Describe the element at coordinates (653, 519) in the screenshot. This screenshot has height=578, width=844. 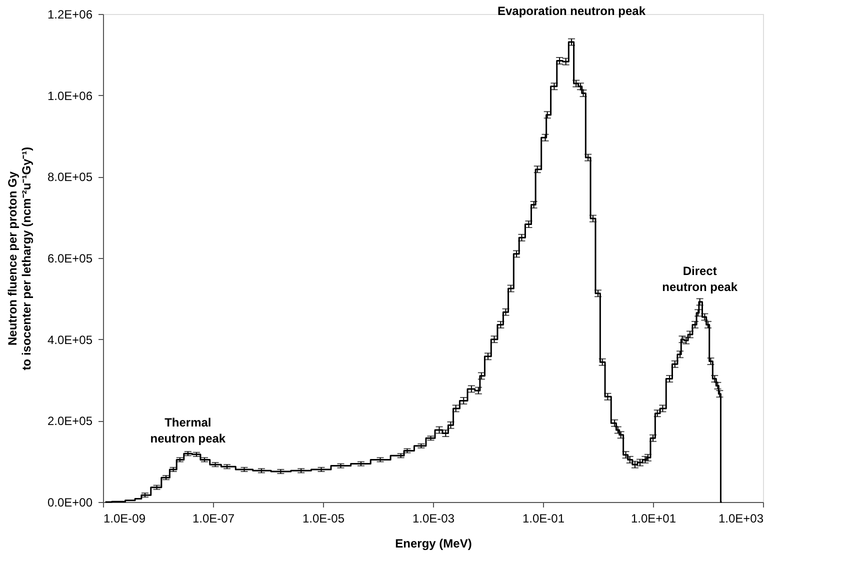
I see `x-tick-label: 1.0E+01` at that location.